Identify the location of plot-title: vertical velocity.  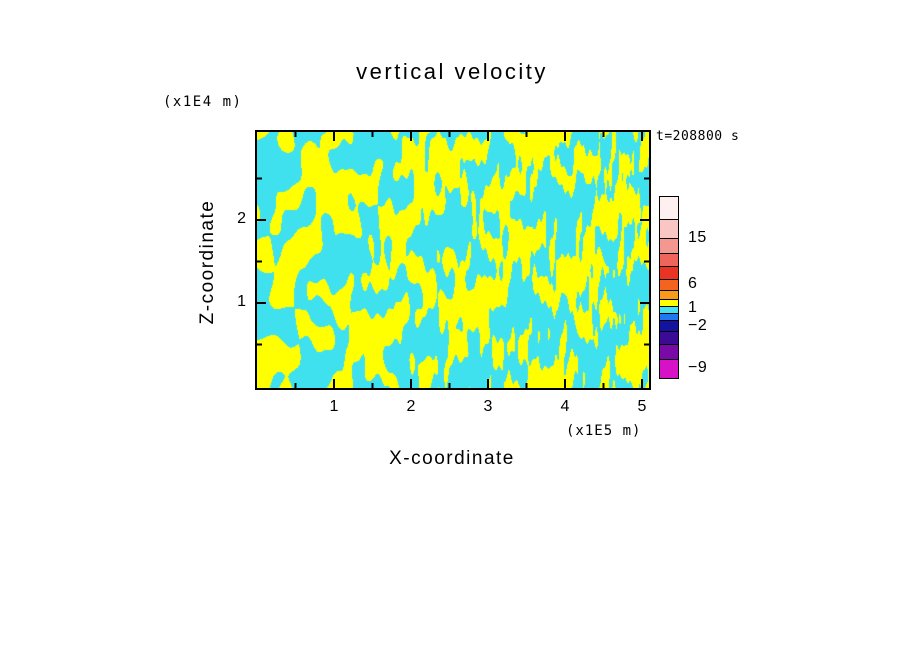
(452, 71).